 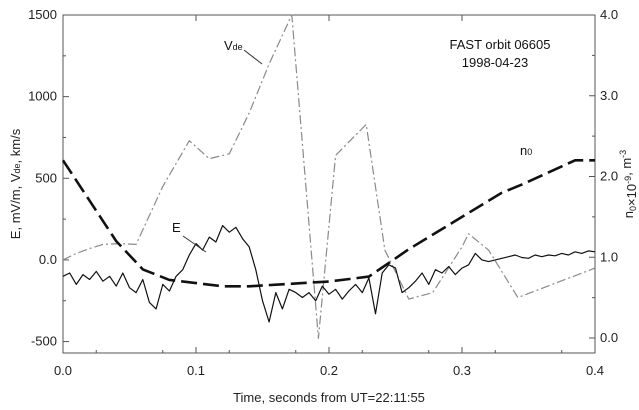 What do you see at coordinates (609, 95) in the screenshot?
I see `y-right-tick-label: 3.0` at bounding box center [609, 95].